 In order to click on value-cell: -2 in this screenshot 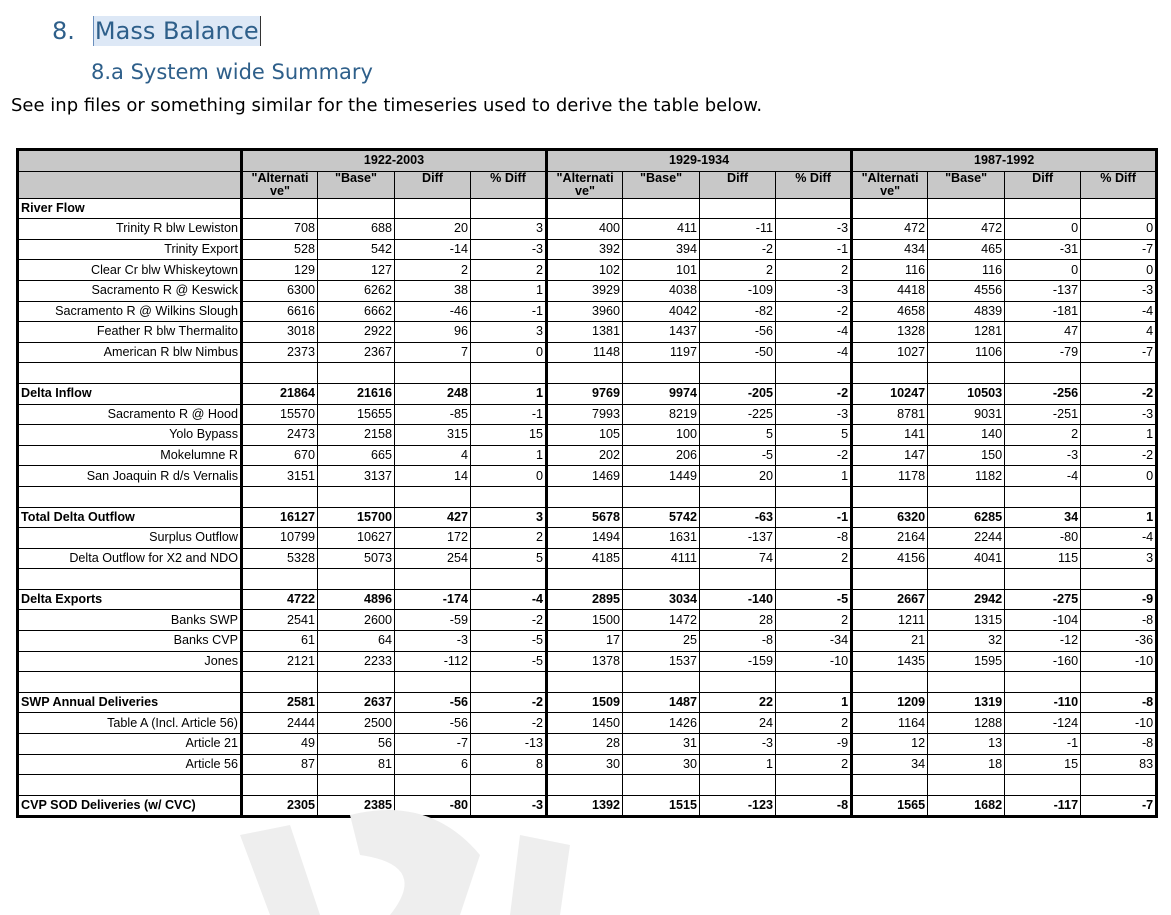, I will do `click(508, 723)`.